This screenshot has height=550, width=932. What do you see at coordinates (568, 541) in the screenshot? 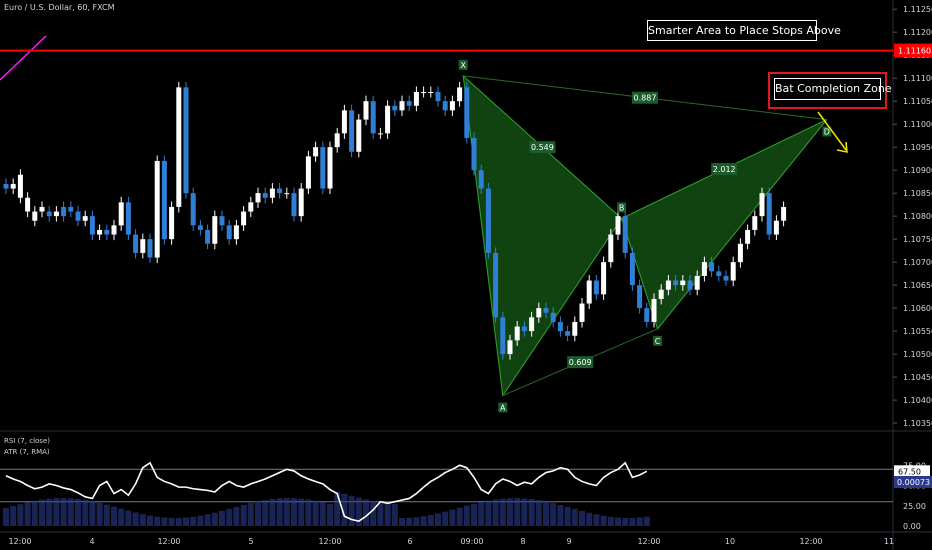
I see `time-tick-label: 9` at bounding box center [568, 541].